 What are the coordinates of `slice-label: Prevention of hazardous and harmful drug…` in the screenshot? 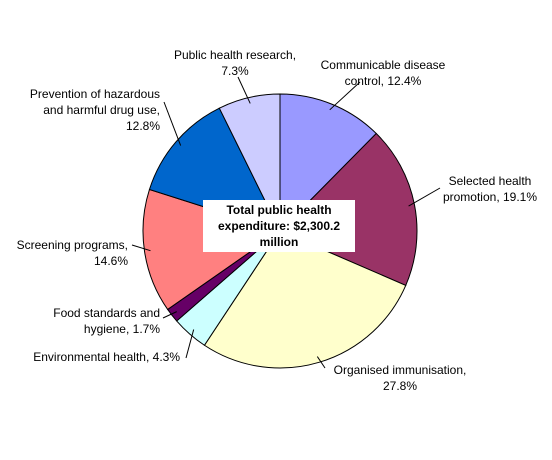 It's located at (85, 110).